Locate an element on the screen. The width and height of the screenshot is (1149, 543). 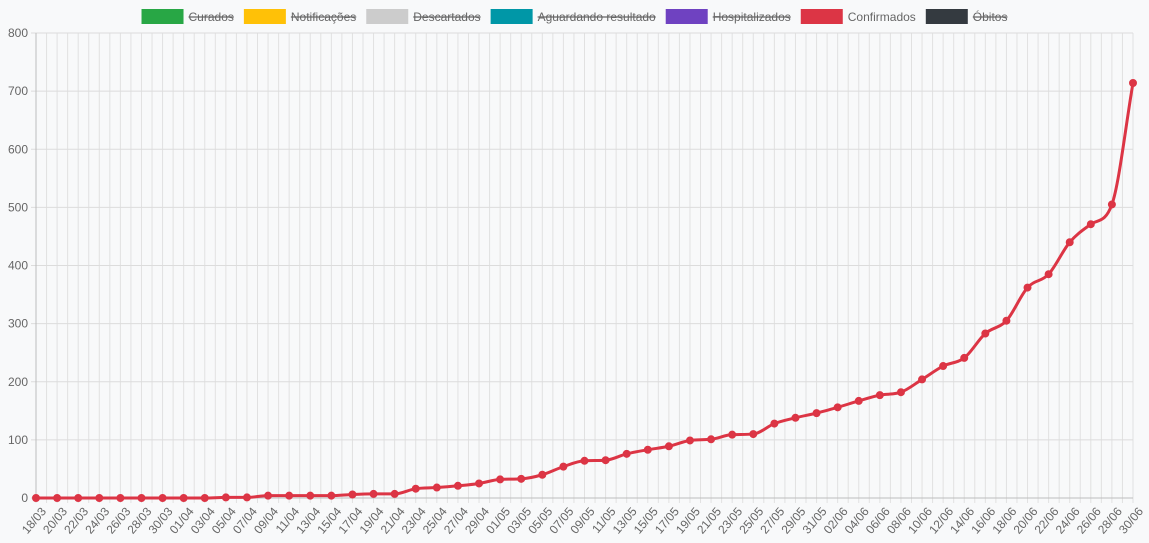
y-axis: 0 100 200 300 400 500 600 700 800 is located at coordinates (18, 265).